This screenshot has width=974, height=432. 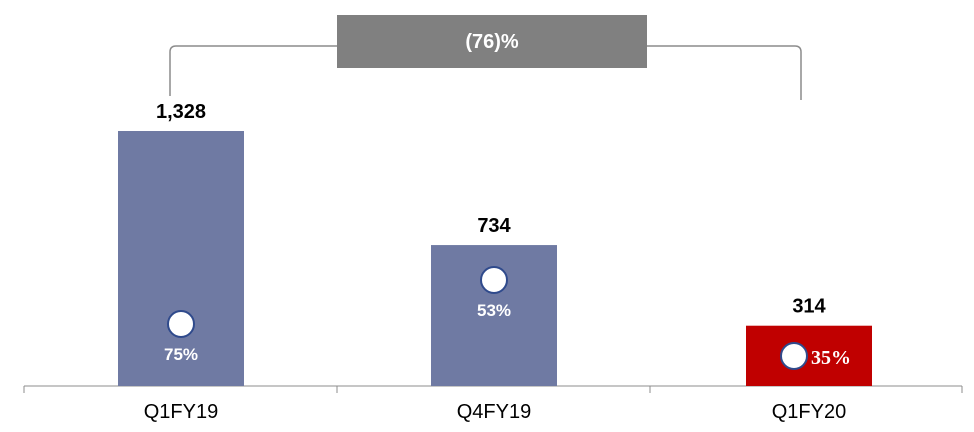 I want to click on change-callout-label: (76)%, so click(x=492, y=42).